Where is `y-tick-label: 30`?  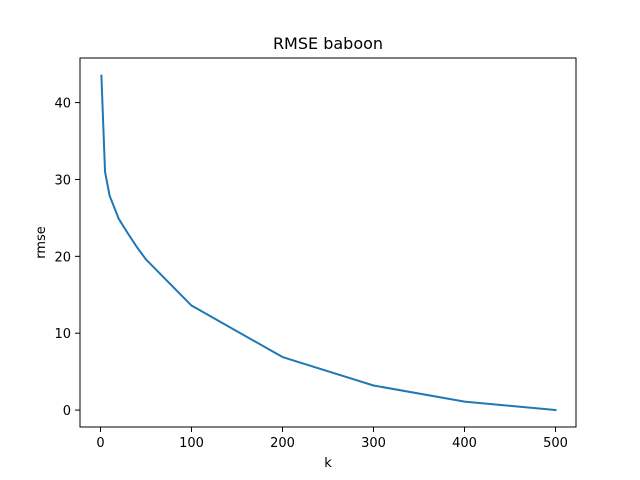
y-tick-label: 30 is located at coordinates (62, 180).